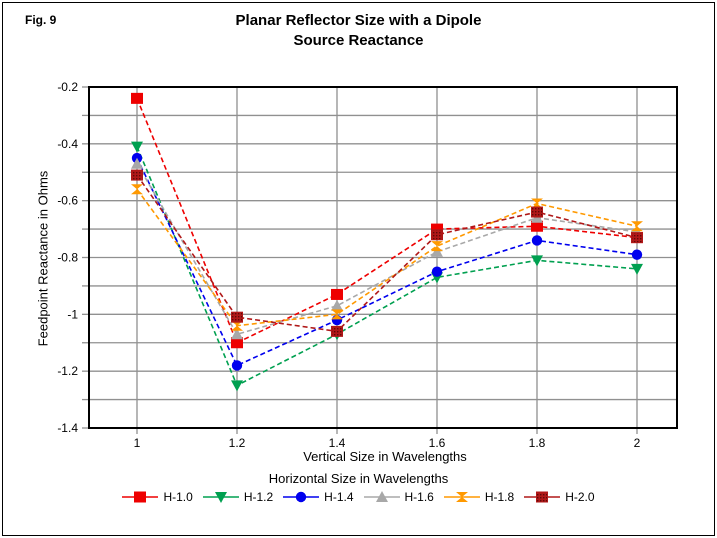 This screenshot has height=538, width=717. Describe the element at coordinates (385, 456) in the screenshot. I see `x-axis-title: Vertical Size in Wavelengths` at that location.